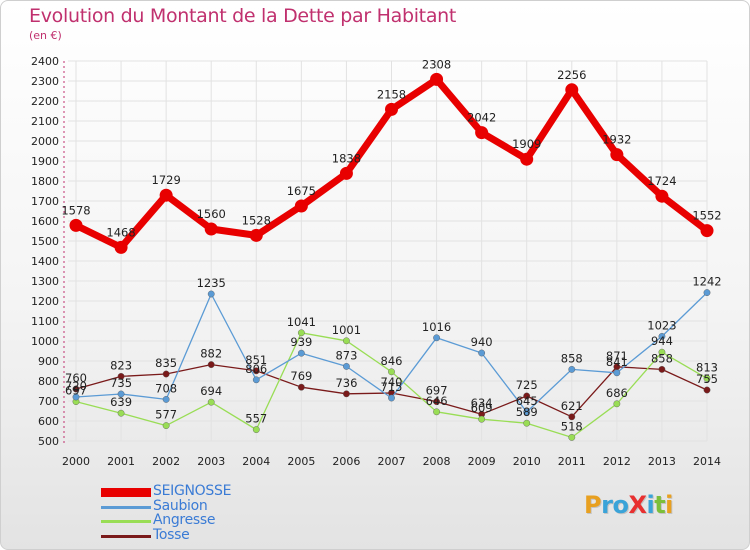 This screenshot has width=750, height=550. I want to click on data-label-saubion: 806, so click(256, 369).